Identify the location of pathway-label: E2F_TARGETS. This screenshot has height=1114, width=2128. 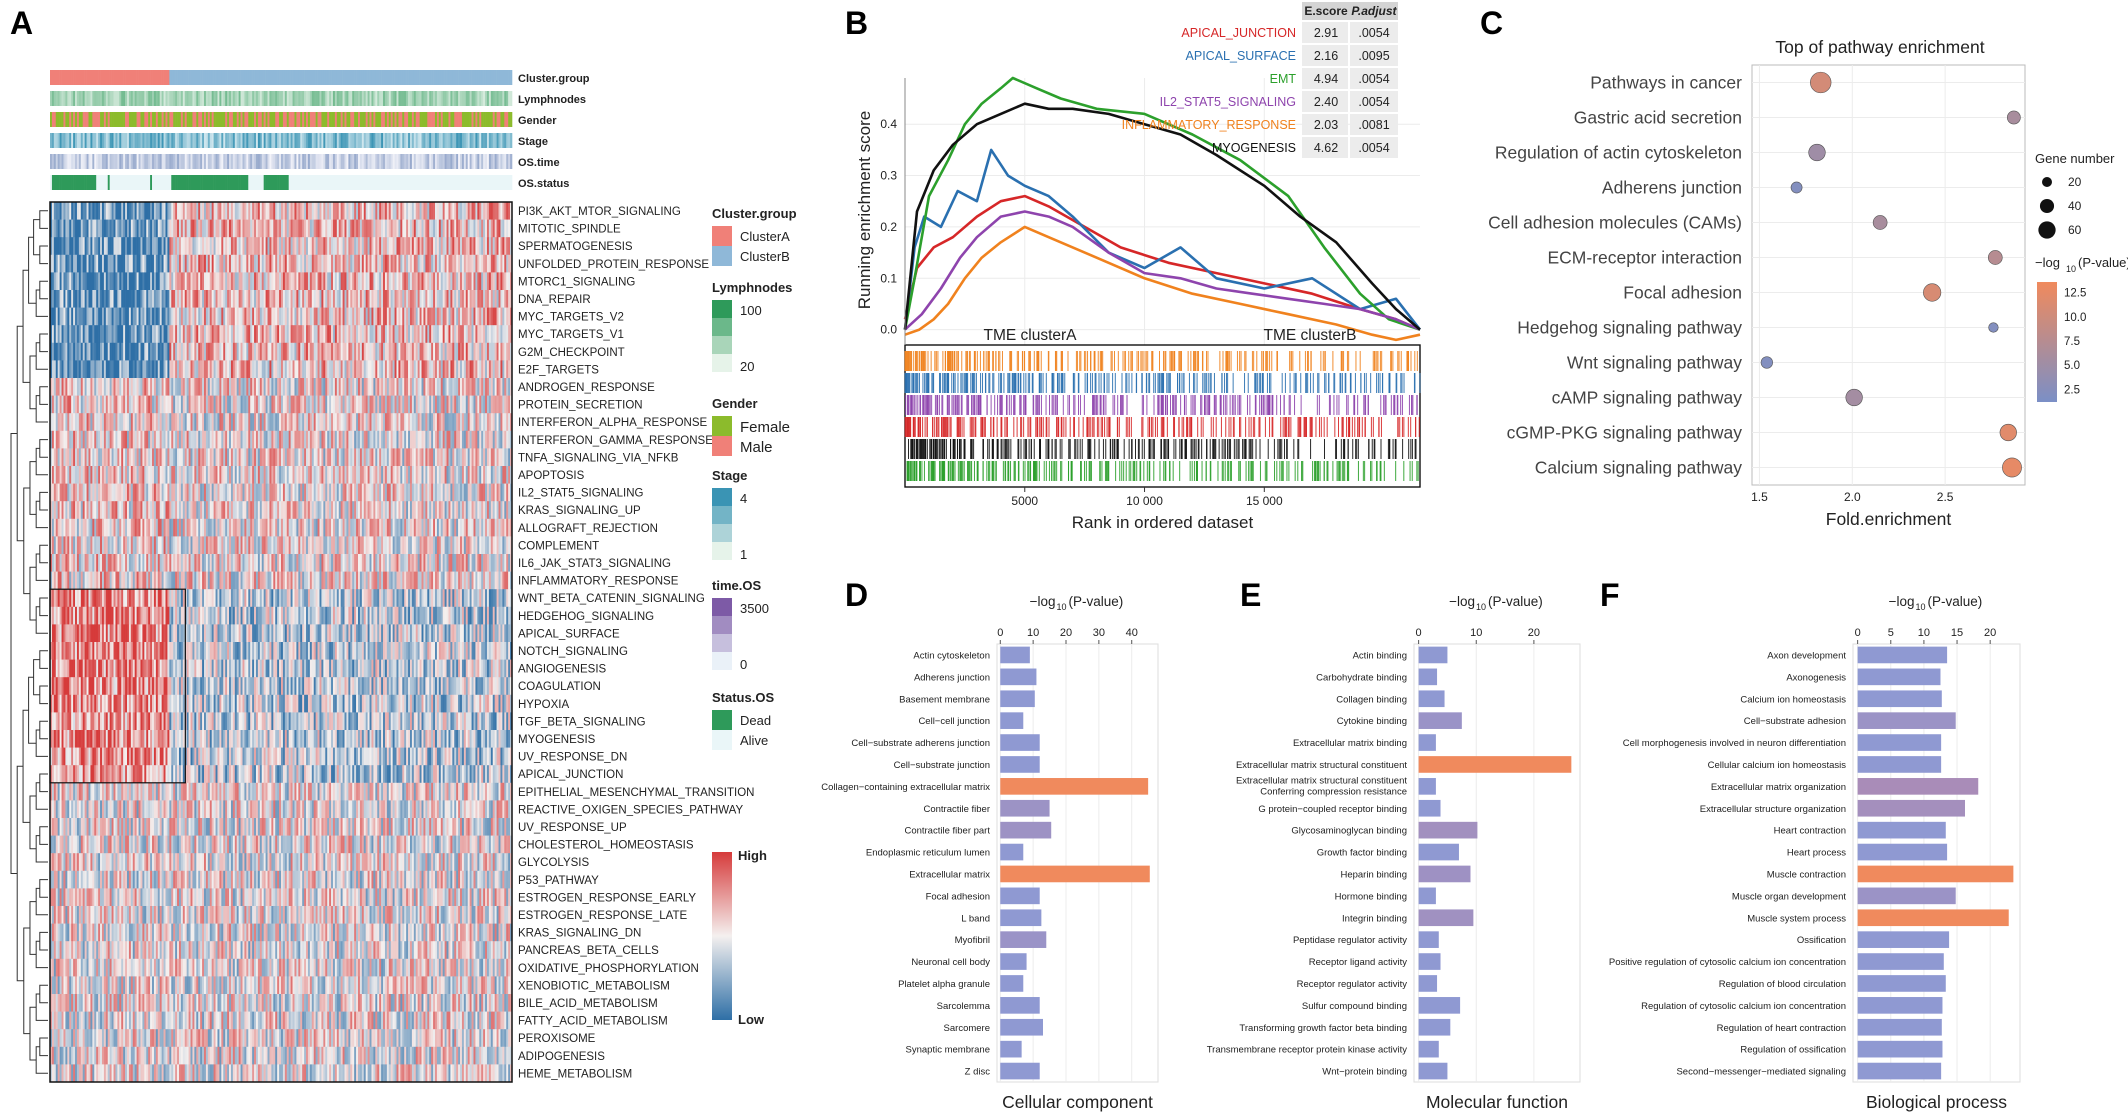
(558, 370).